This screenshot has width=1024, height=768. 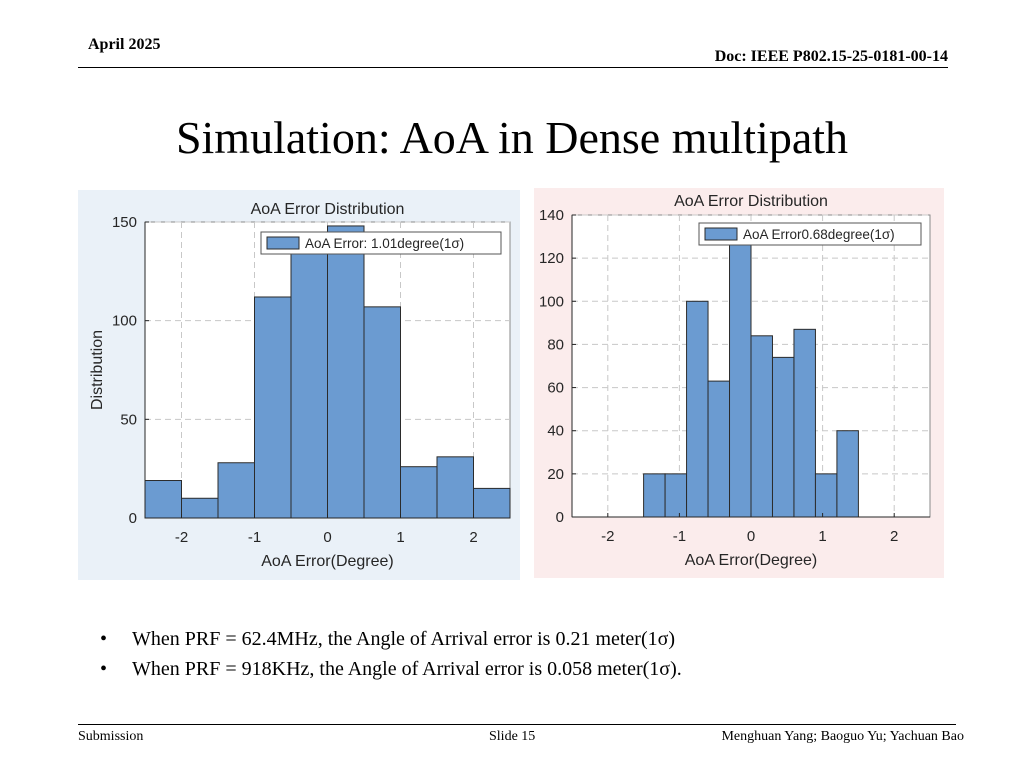 What do you see at coordinates (517, 724) in the screenshot?
I see `footer-divider` at bounding box center [517, 724].